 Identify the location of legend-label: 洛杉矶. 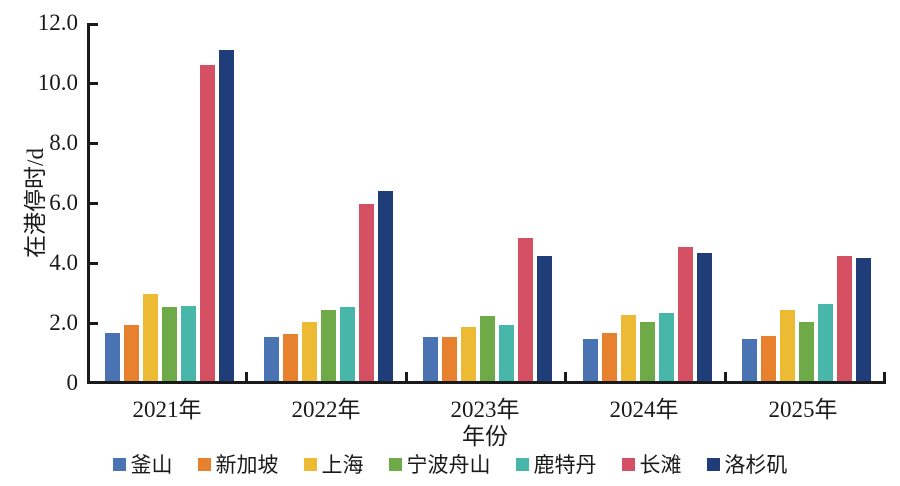
(756, 465).